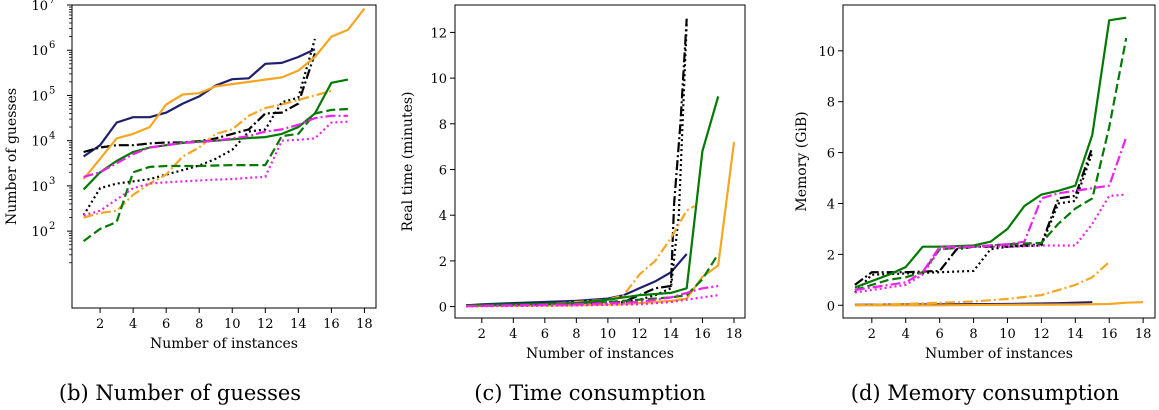 This screenshot has width=1159, height=410. I want to click on y-tick-exponent: 6, so click(52, 45).